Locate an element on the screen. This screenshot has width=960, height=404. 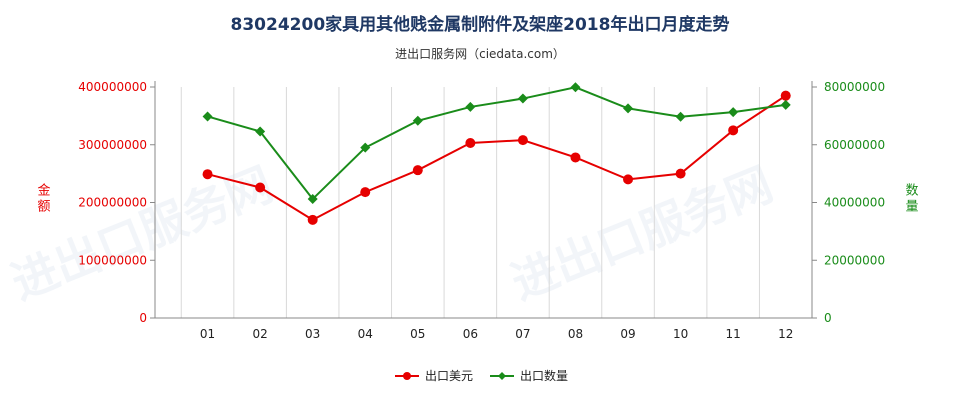
legend-label: 出口美元 is located at coordinates (449, 376).